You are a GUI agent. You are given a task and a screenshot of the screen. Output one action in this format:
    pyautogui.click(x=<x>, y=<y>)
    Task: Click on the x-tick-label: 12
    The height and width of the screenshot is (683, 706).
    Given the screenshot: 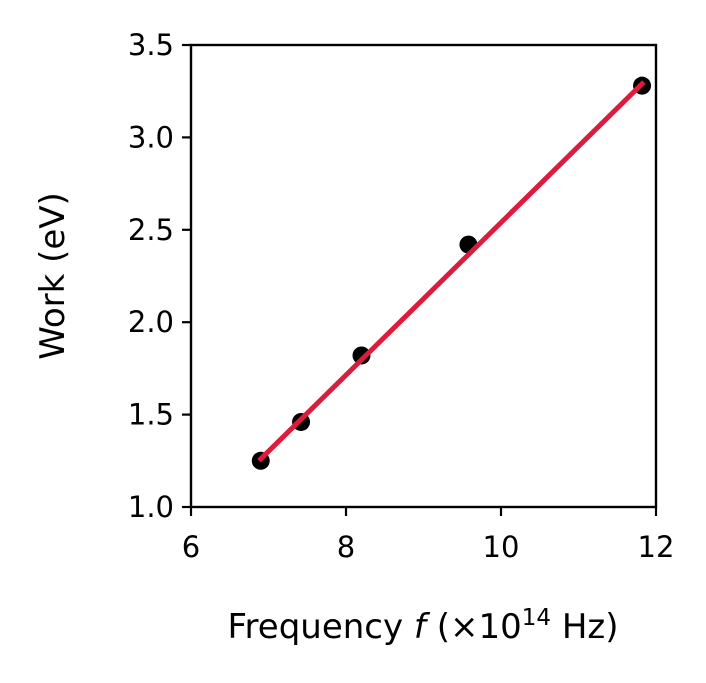 What is the action you would take?
    pyautogui.click(x=656, y=547)
    